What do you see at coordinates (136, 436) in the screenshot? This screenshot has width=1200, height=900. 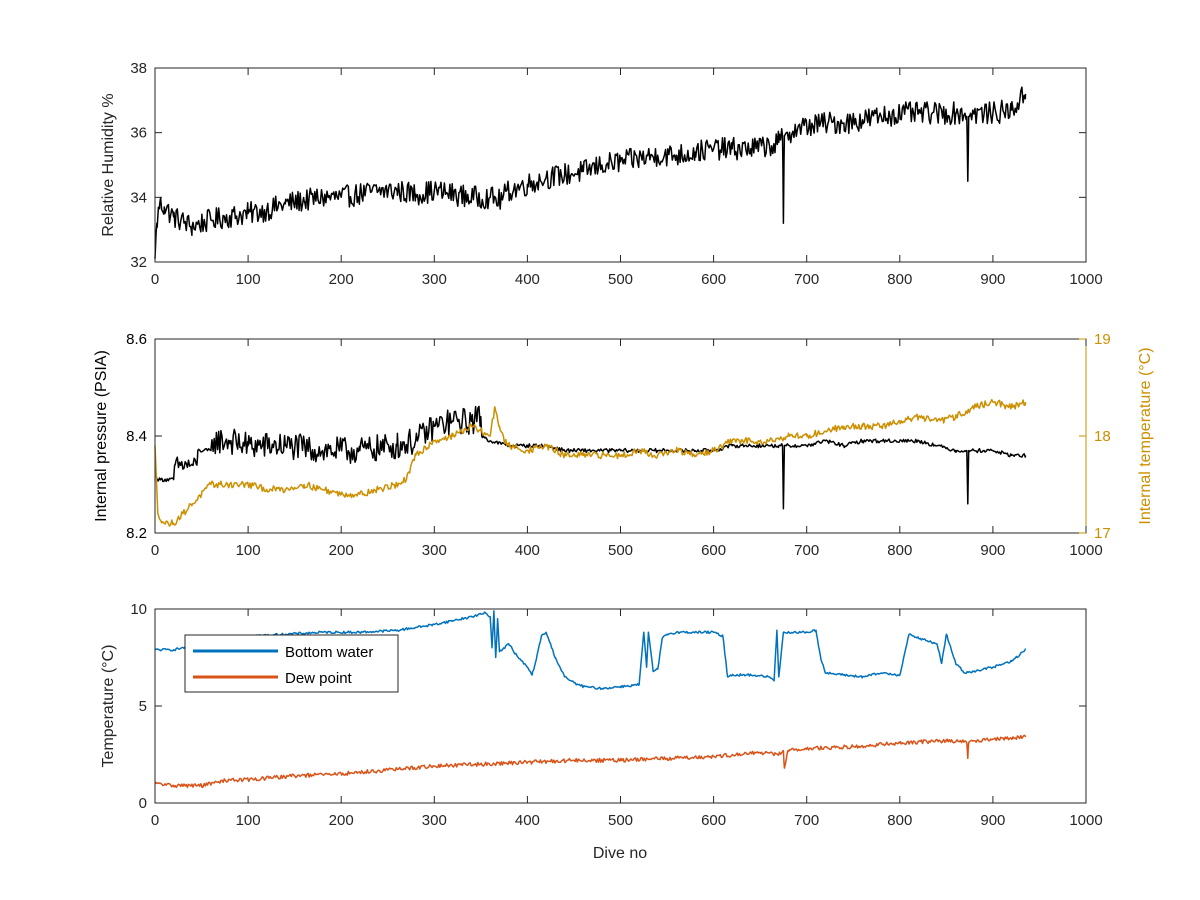 I see `pressure-y-tick-label: 8.4` at bounding box center [136, 436].